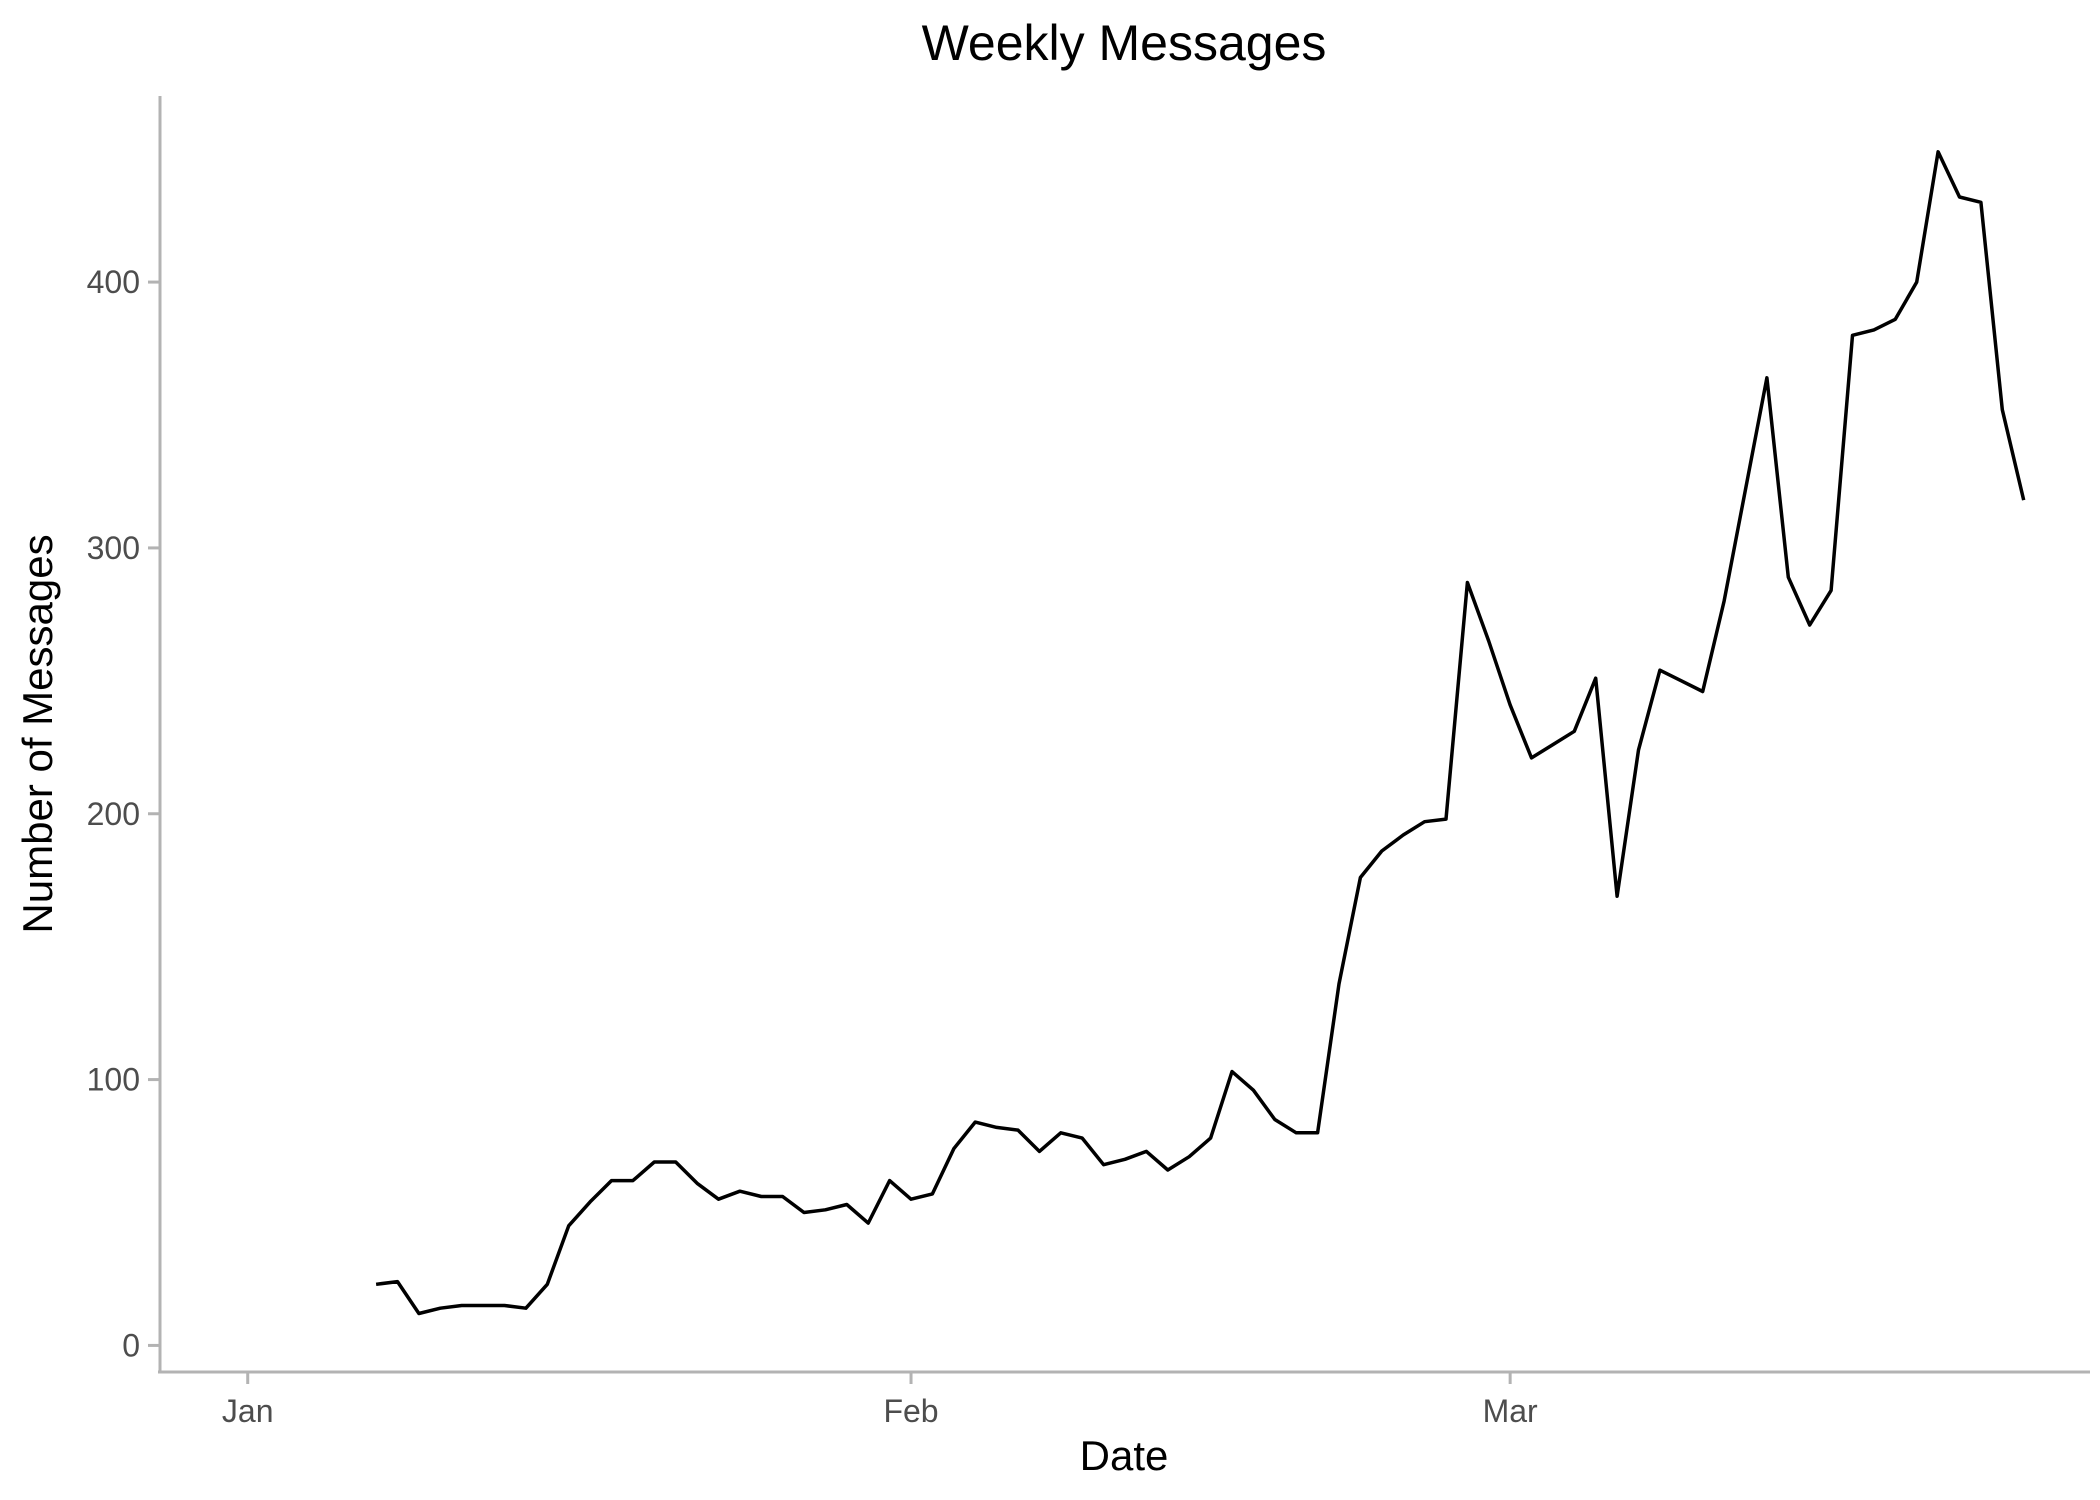 The width and height of the screenshot is (2100, 1500). Describe the element at coordinates (1124, 1400) in the screenshot. I see `x-axis: Jan Feb Mar` at that location.